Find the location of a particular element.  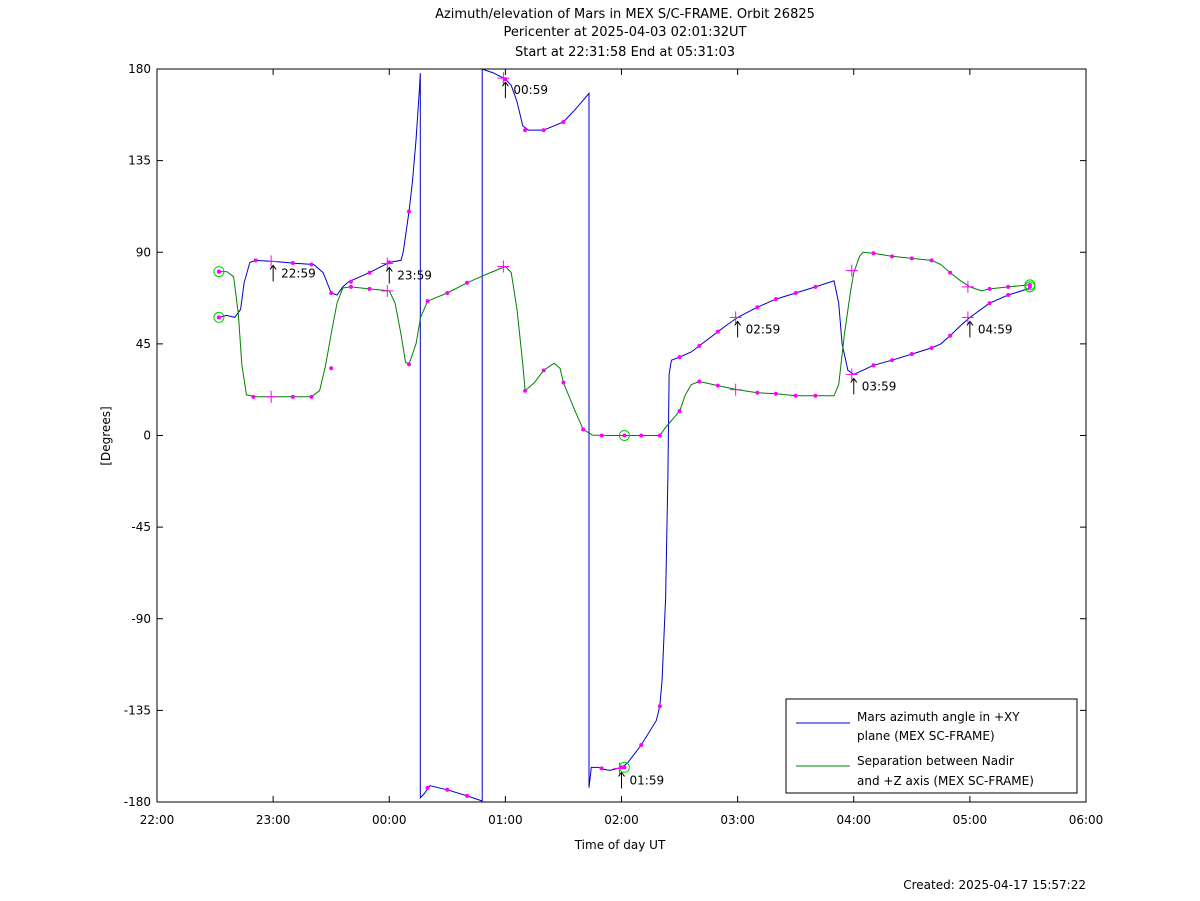

y-tick-label-0: 180 is located at coordinates (139, 69).